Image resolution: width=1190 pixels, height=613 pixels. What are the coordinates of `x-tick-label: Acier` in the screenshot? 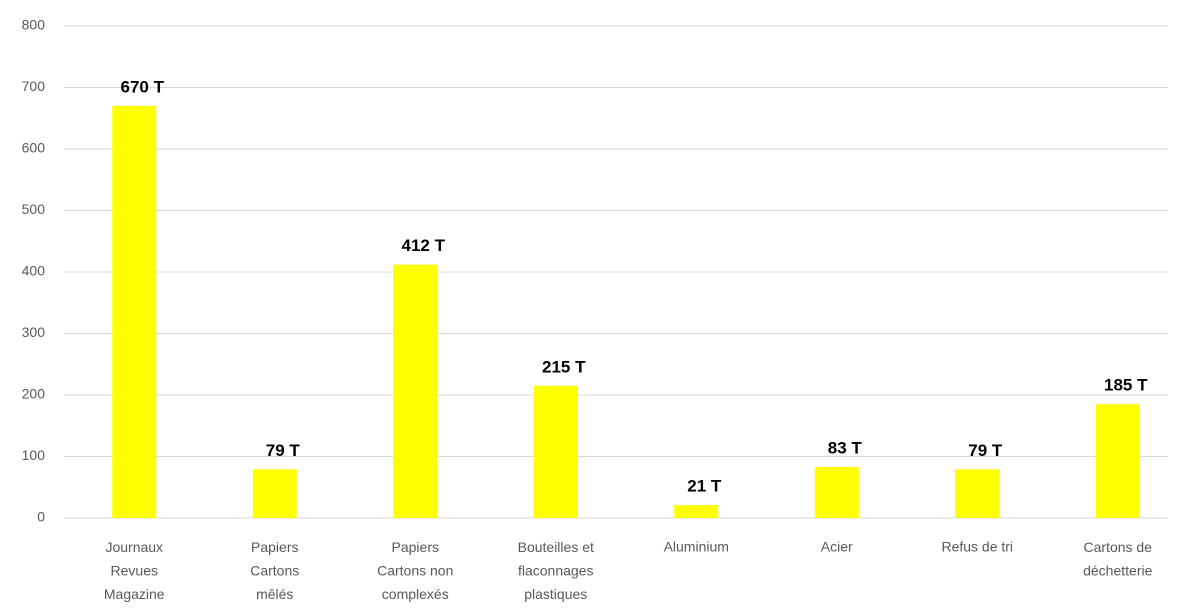 It's located at (837, 547).